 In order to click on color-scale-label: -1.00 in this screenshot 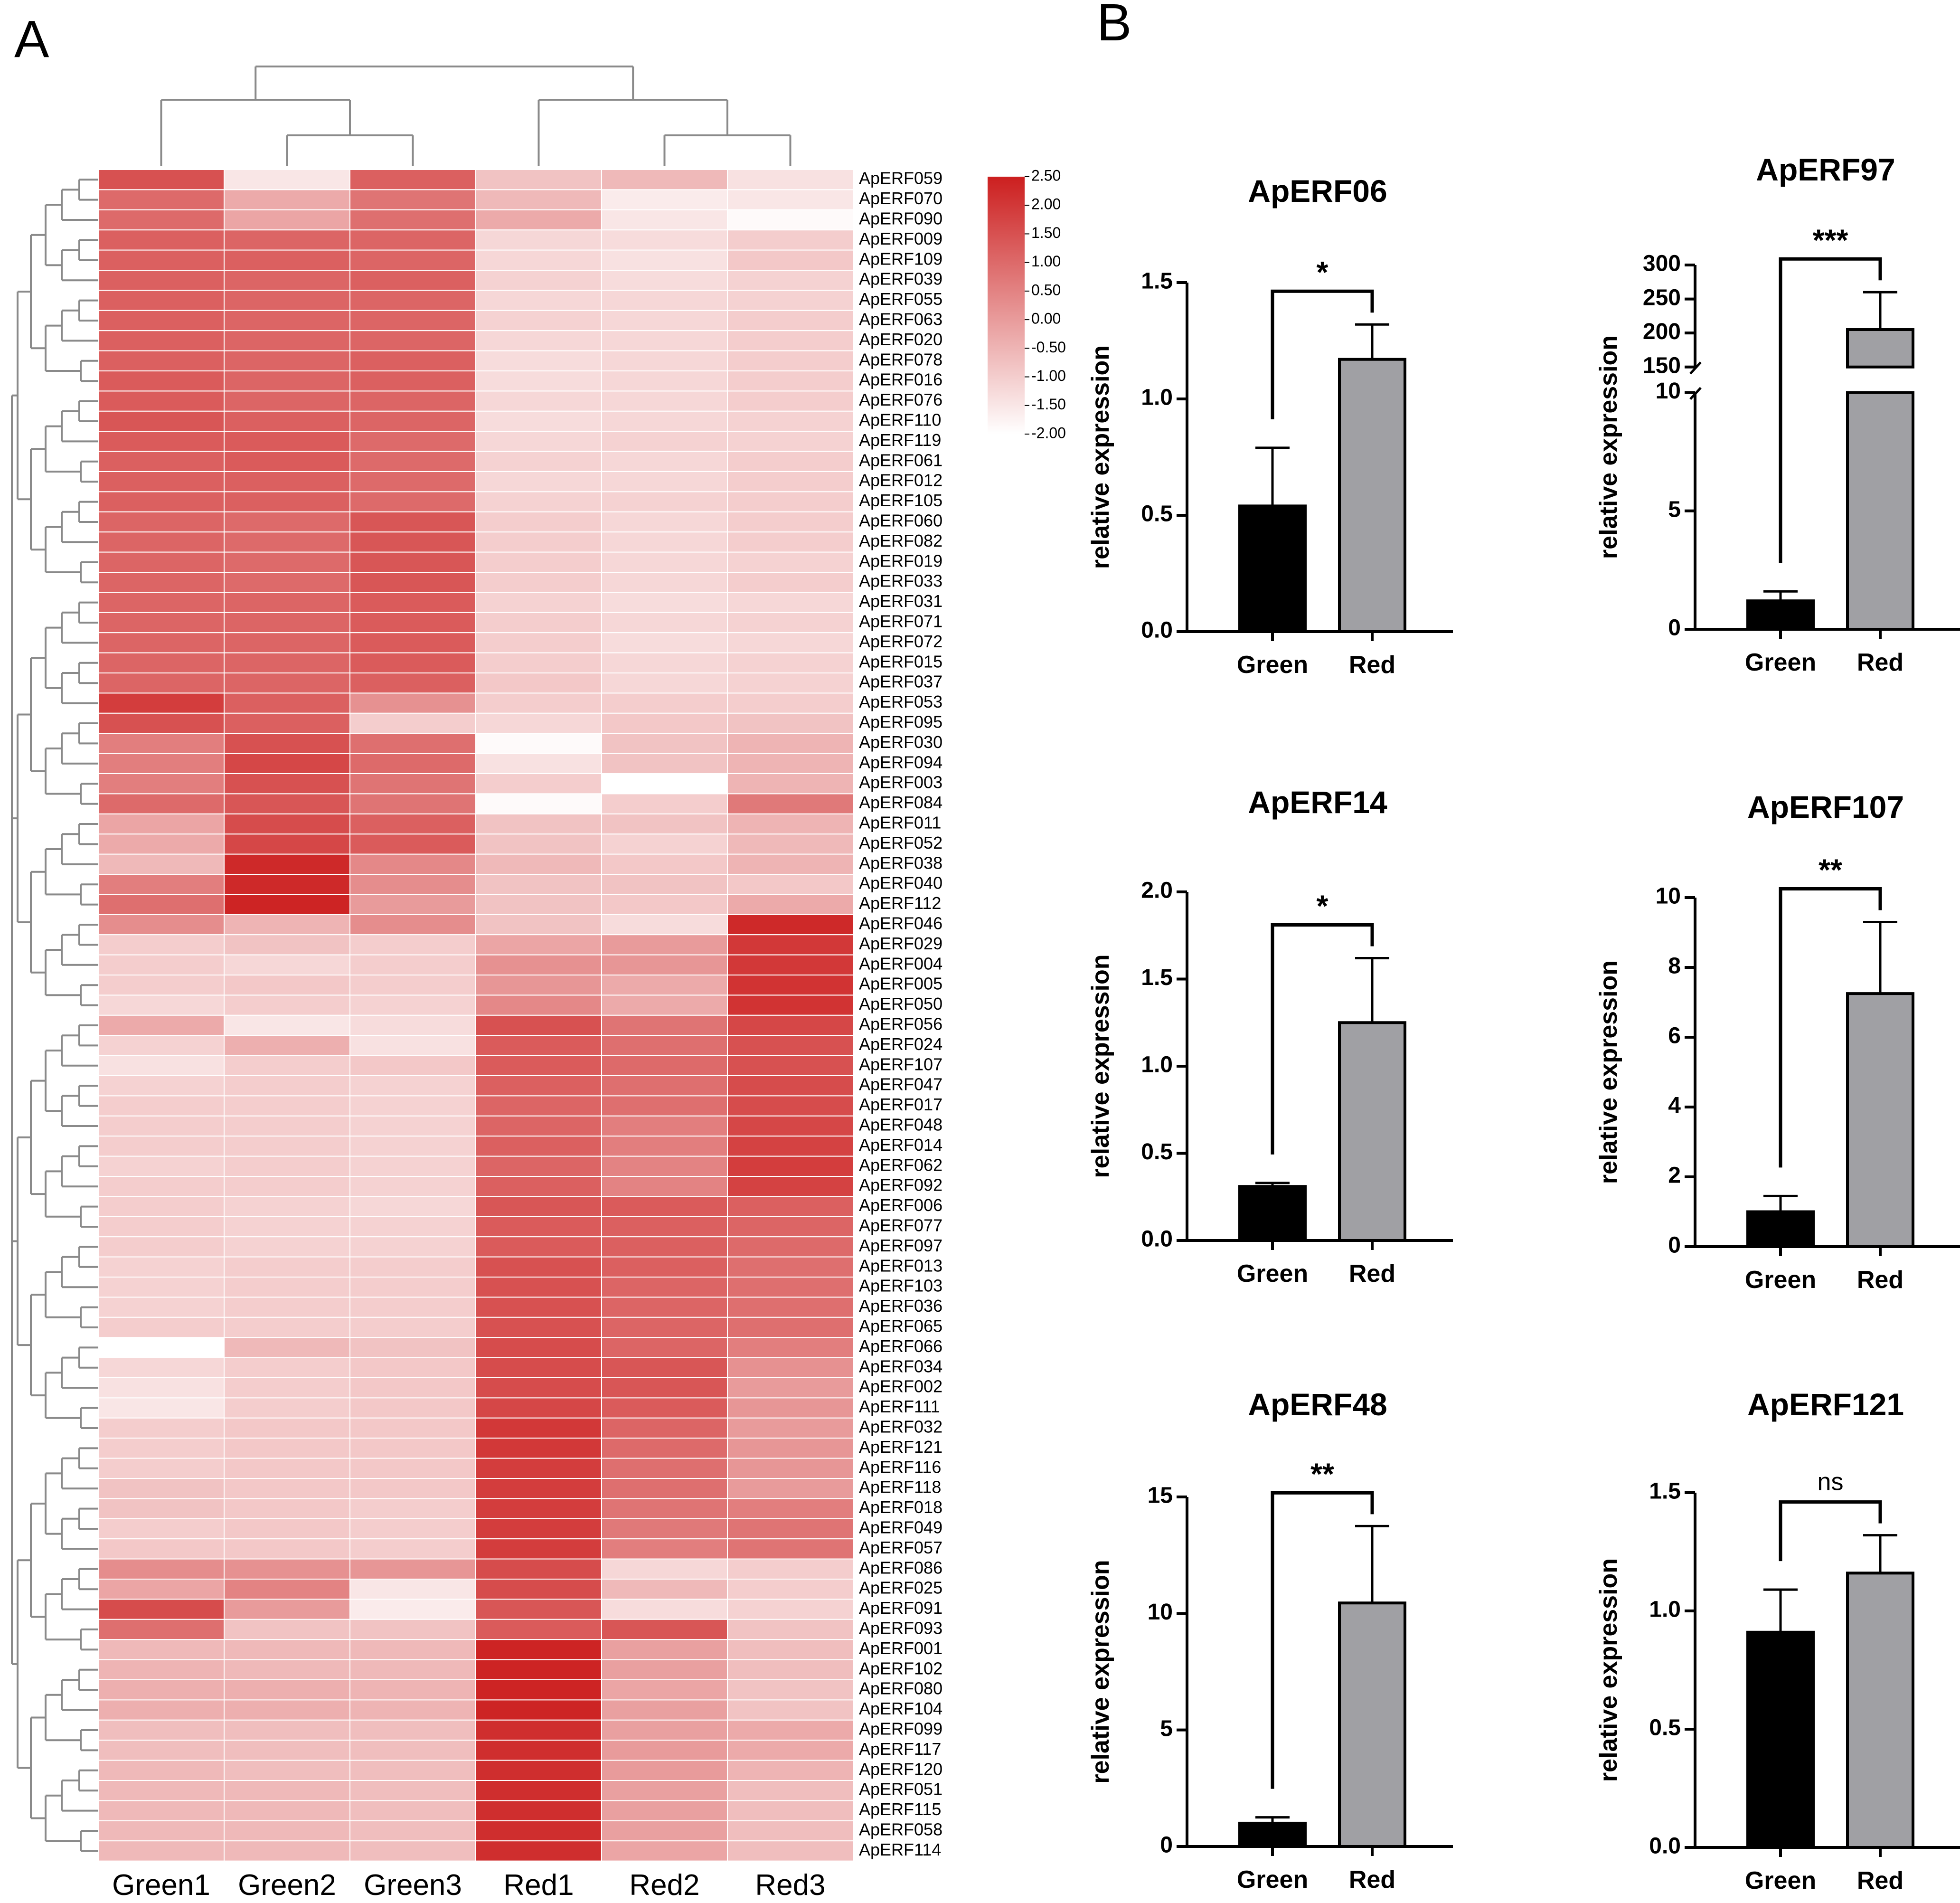, I will do `click(1048, 375)`.